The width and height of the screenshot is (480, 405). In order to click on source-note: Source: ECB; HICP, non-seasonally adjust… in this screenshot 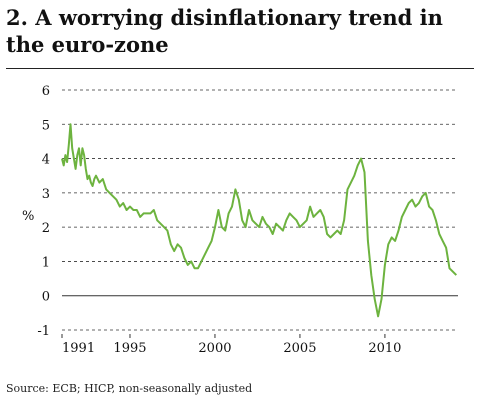, I will do `click(129, 388)`.